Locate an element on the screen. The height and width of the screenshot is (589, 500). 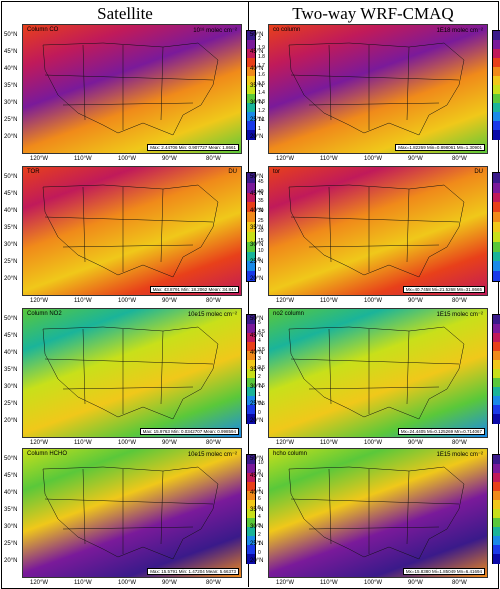
colorbar-tick-label: 1.1 is located at coordinates (261, 120).